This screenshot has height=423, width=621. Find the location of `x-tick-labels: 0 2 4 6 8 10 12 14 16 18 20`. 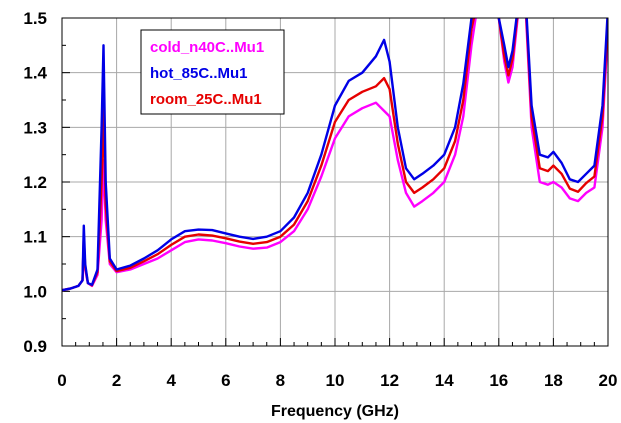

x-tick-labels: 0 2 4 6 8 10 12 14 16 18 20 is located at coordinates (337, 380).